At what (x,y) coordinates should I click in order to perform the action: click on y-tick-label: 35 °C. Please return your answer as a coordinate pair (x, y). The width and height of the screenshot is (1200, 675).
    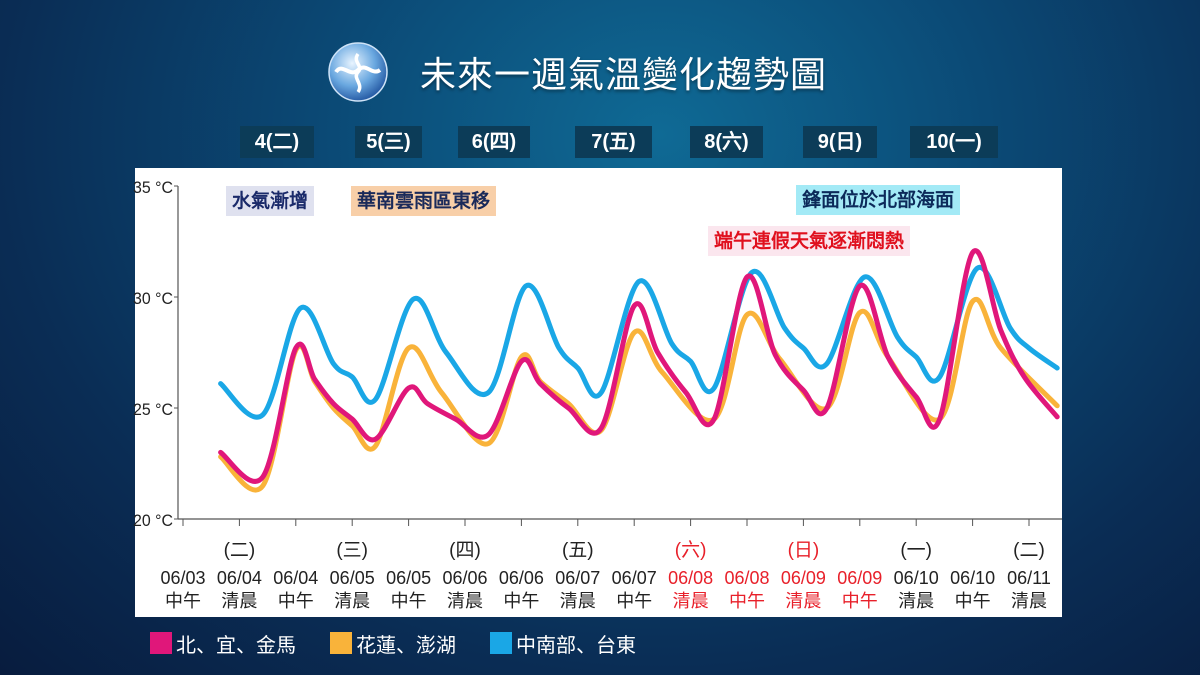
    Looking at the image, I should click on (153, 187).